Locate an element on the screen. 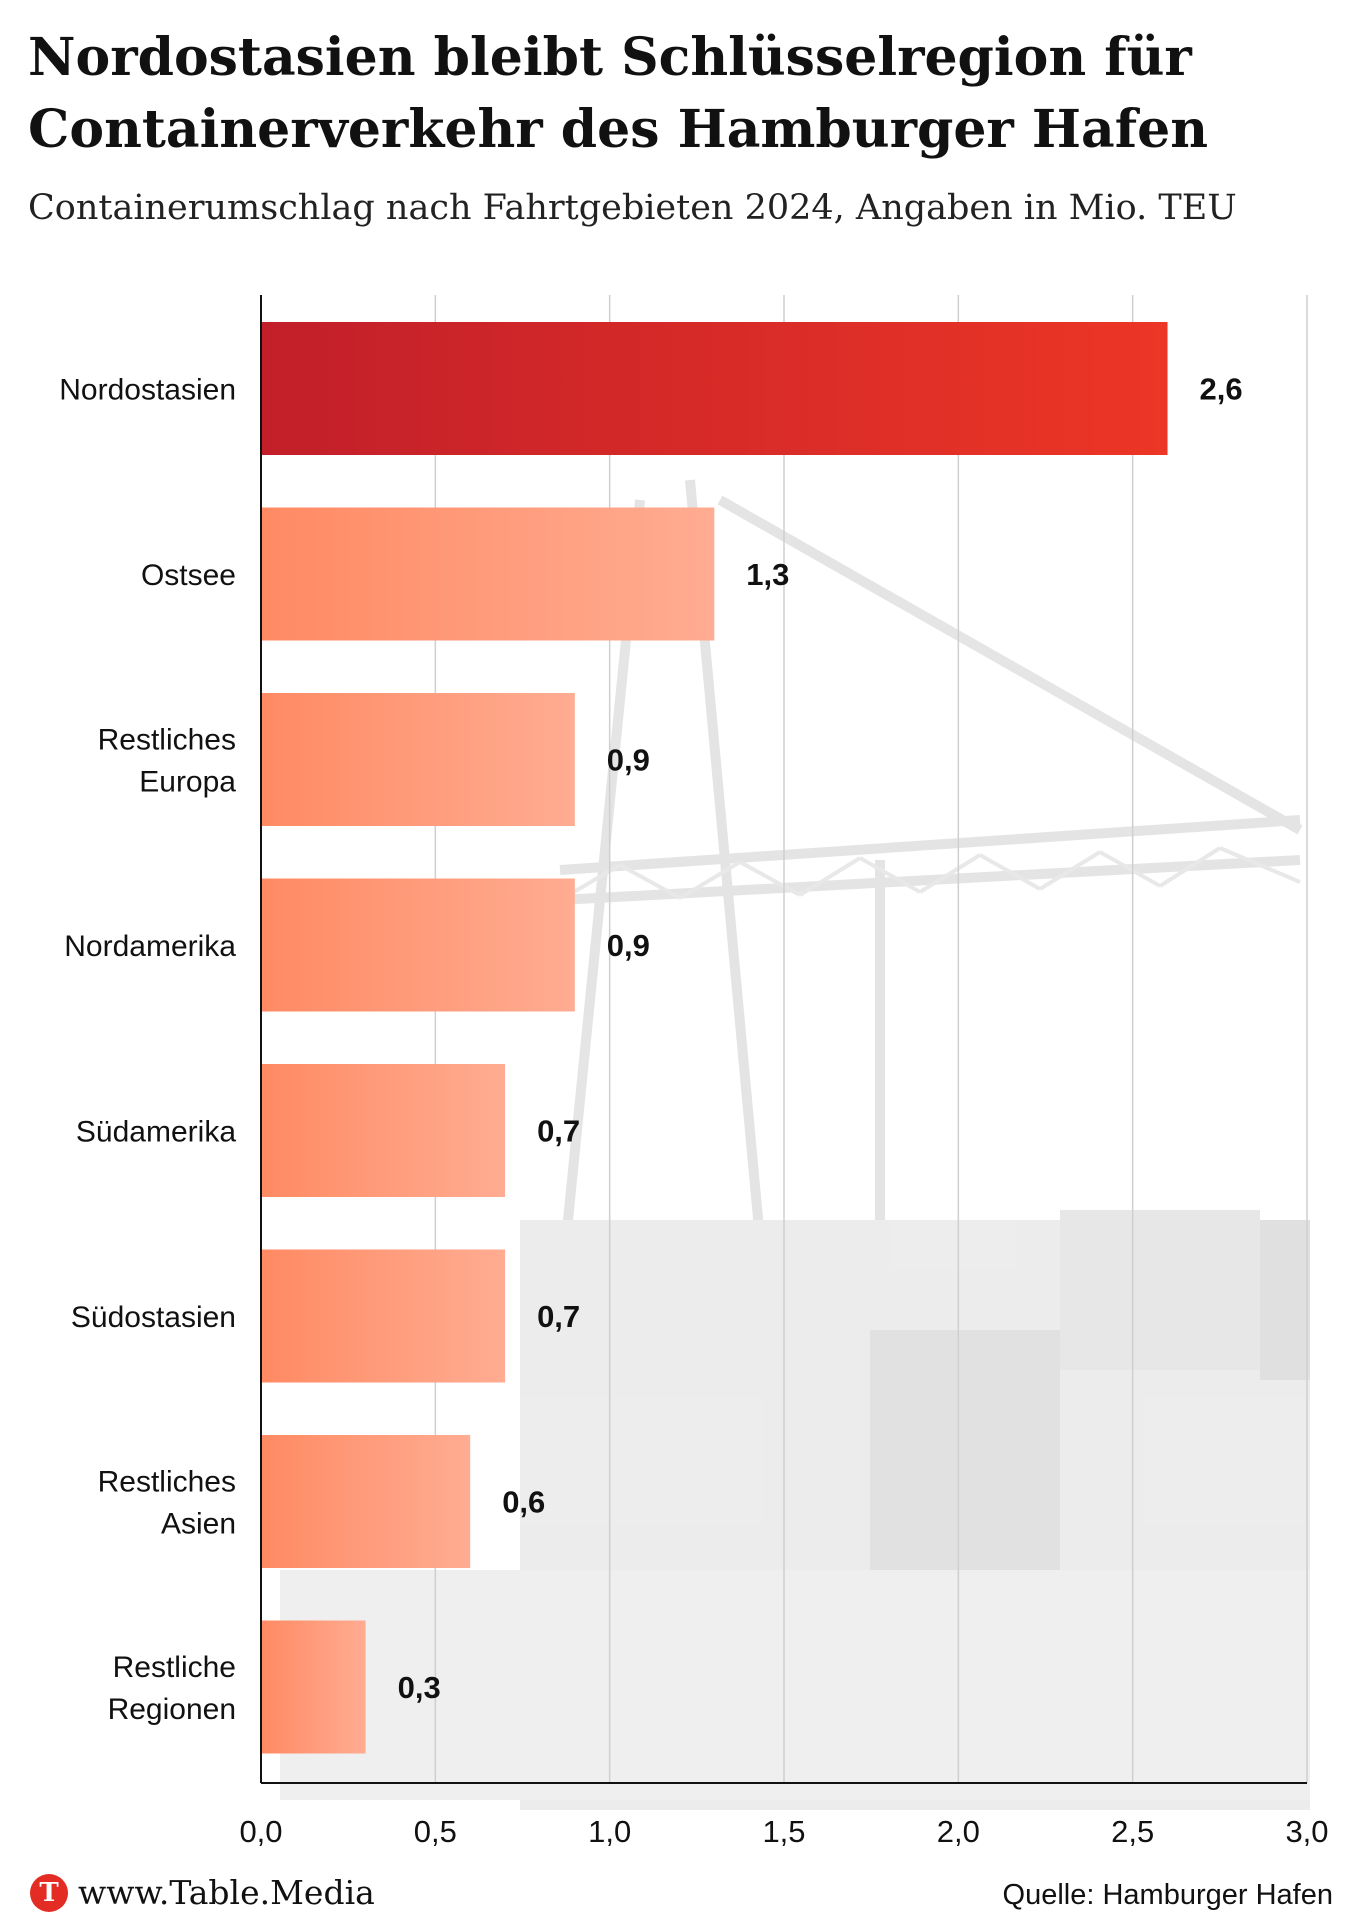 The height and width of the screenshot is (1920, 1361). x-tick-label: 0,0 is located at coordinates (260, 1831).